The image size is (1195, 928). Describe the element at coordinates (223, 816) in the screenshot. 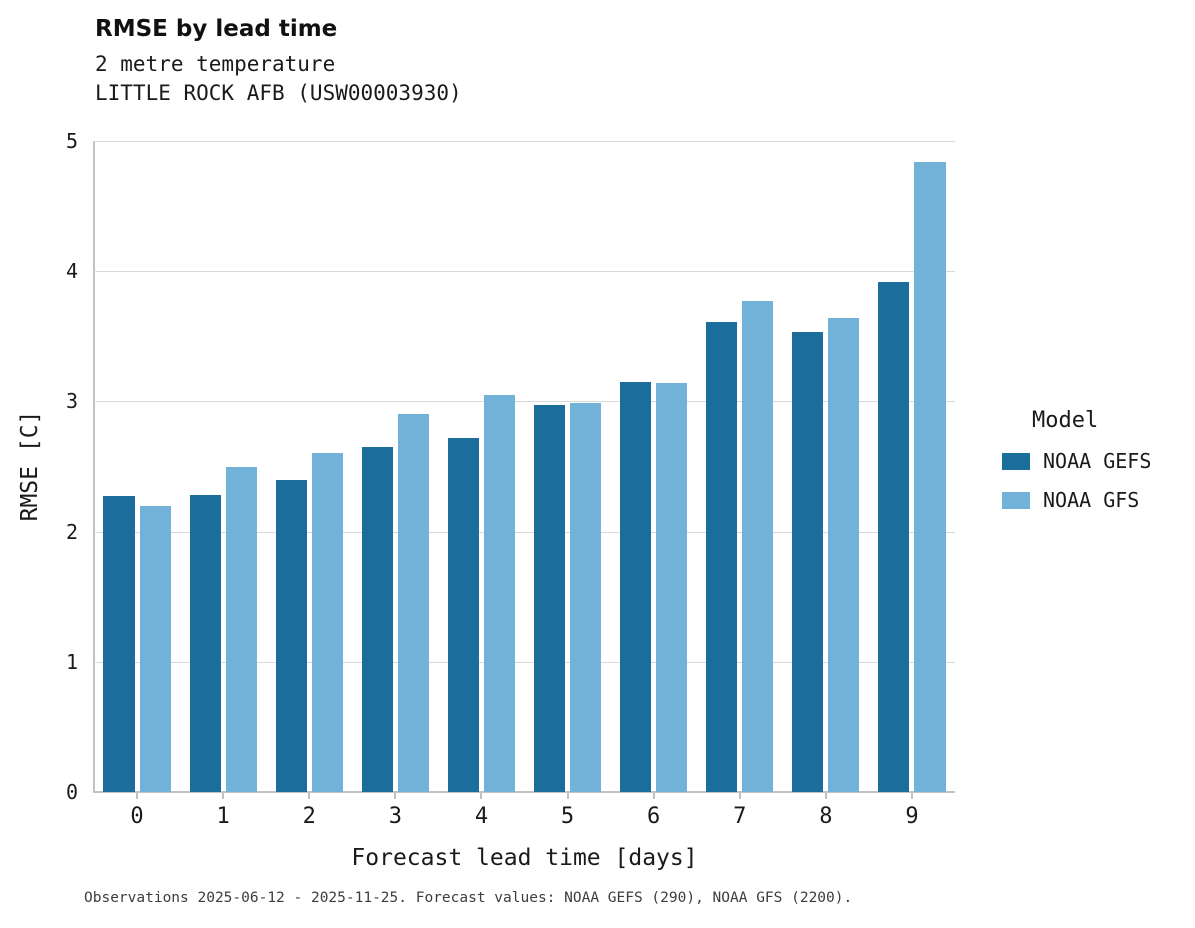

I see `x-tick-label-1: 1` at that location.